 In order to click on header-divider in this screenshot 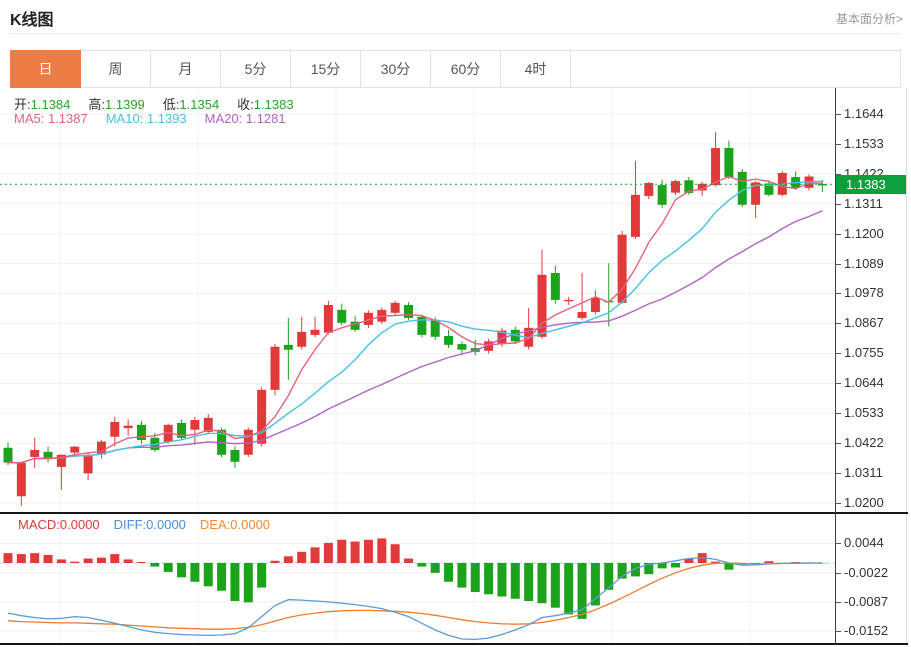, I will do `click(455, 33)`.